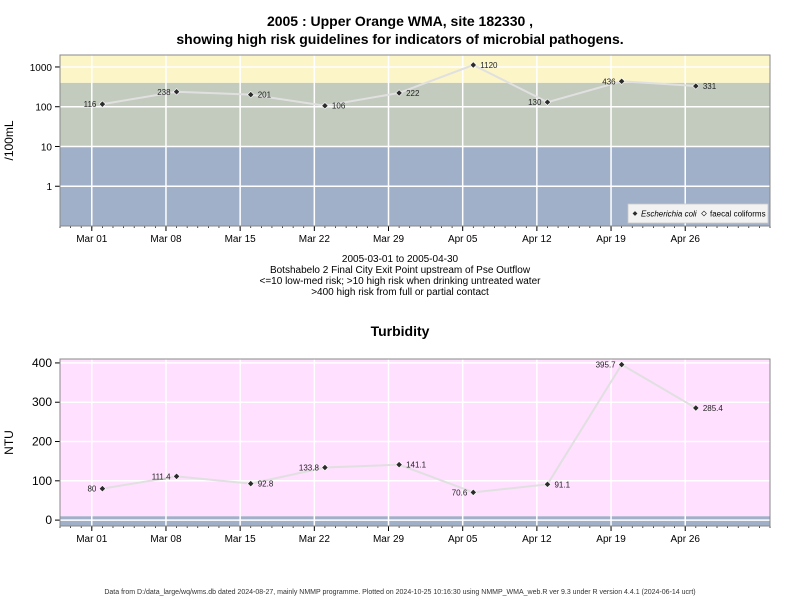 The image size is (800, 600). I want to click on legend-box, so click(698, 213).